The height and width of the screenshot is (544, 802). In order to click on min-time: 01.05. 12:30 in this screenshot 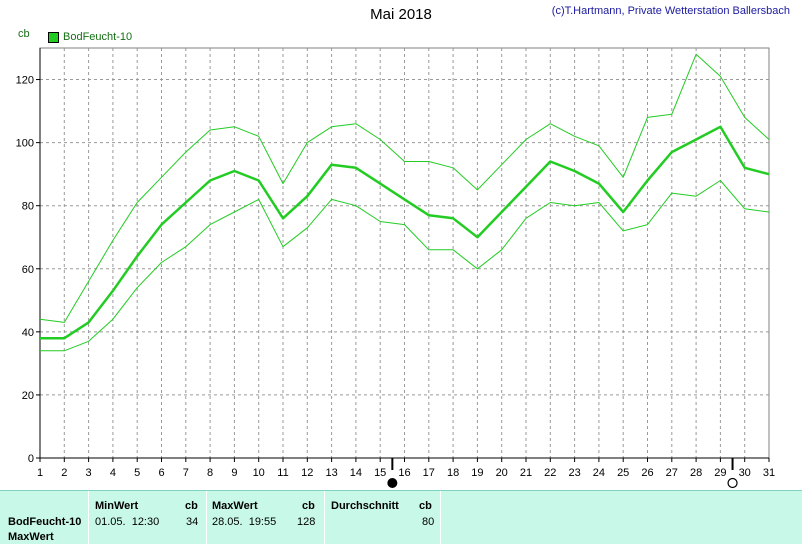, I will do `click(127, 522)`.